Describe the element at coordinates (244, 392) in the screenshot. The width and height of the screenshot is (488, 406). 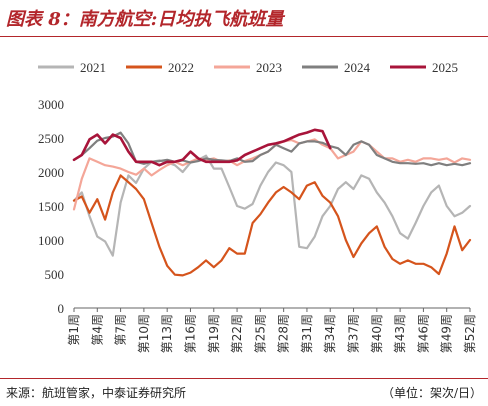
I see `footer: 来源：航班管家，中泰证券研究所 （单位：架次/日）` at that location.